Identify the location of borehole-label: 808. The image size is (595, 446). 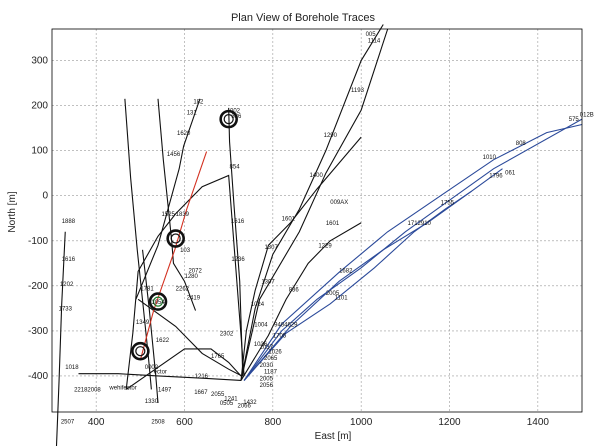
(521, 144).